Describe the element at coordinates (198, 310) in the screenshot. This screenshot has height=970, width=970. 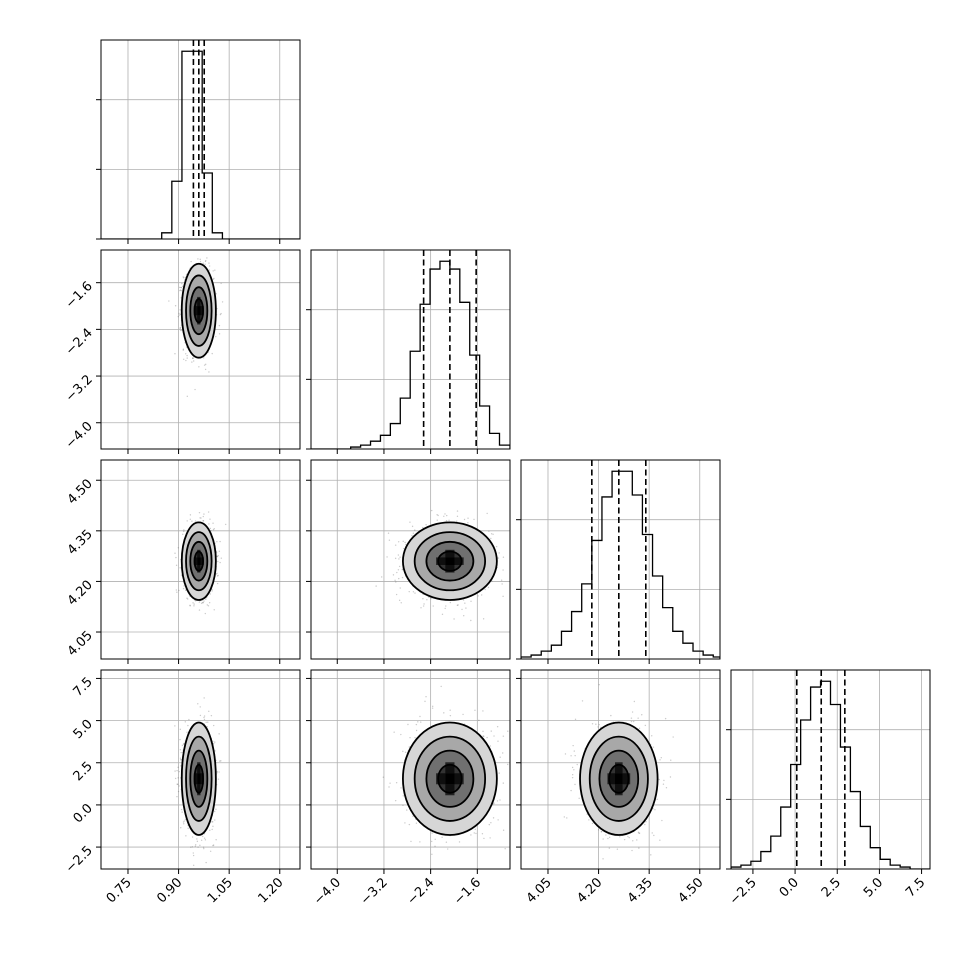
I see `joint-panel-0-1-core` at that location.